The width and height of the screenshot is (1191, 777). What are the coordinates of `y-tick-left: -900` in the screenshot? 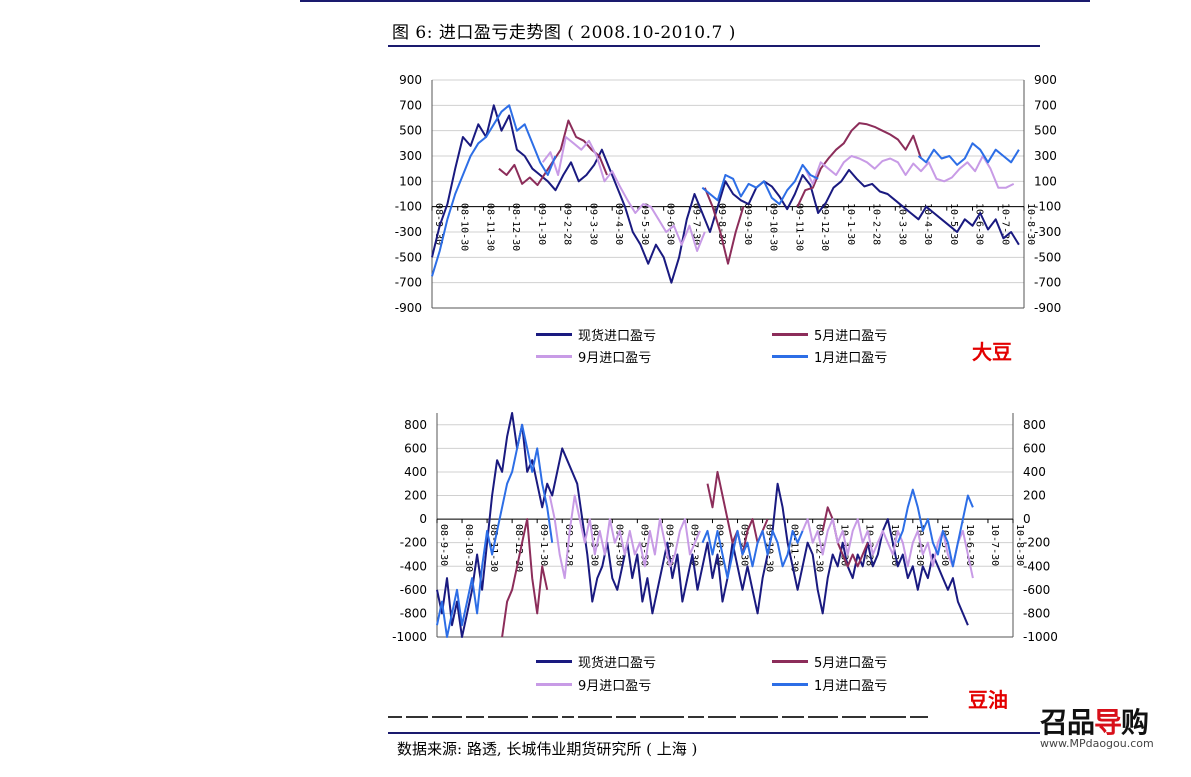 It's located at (408, 308).